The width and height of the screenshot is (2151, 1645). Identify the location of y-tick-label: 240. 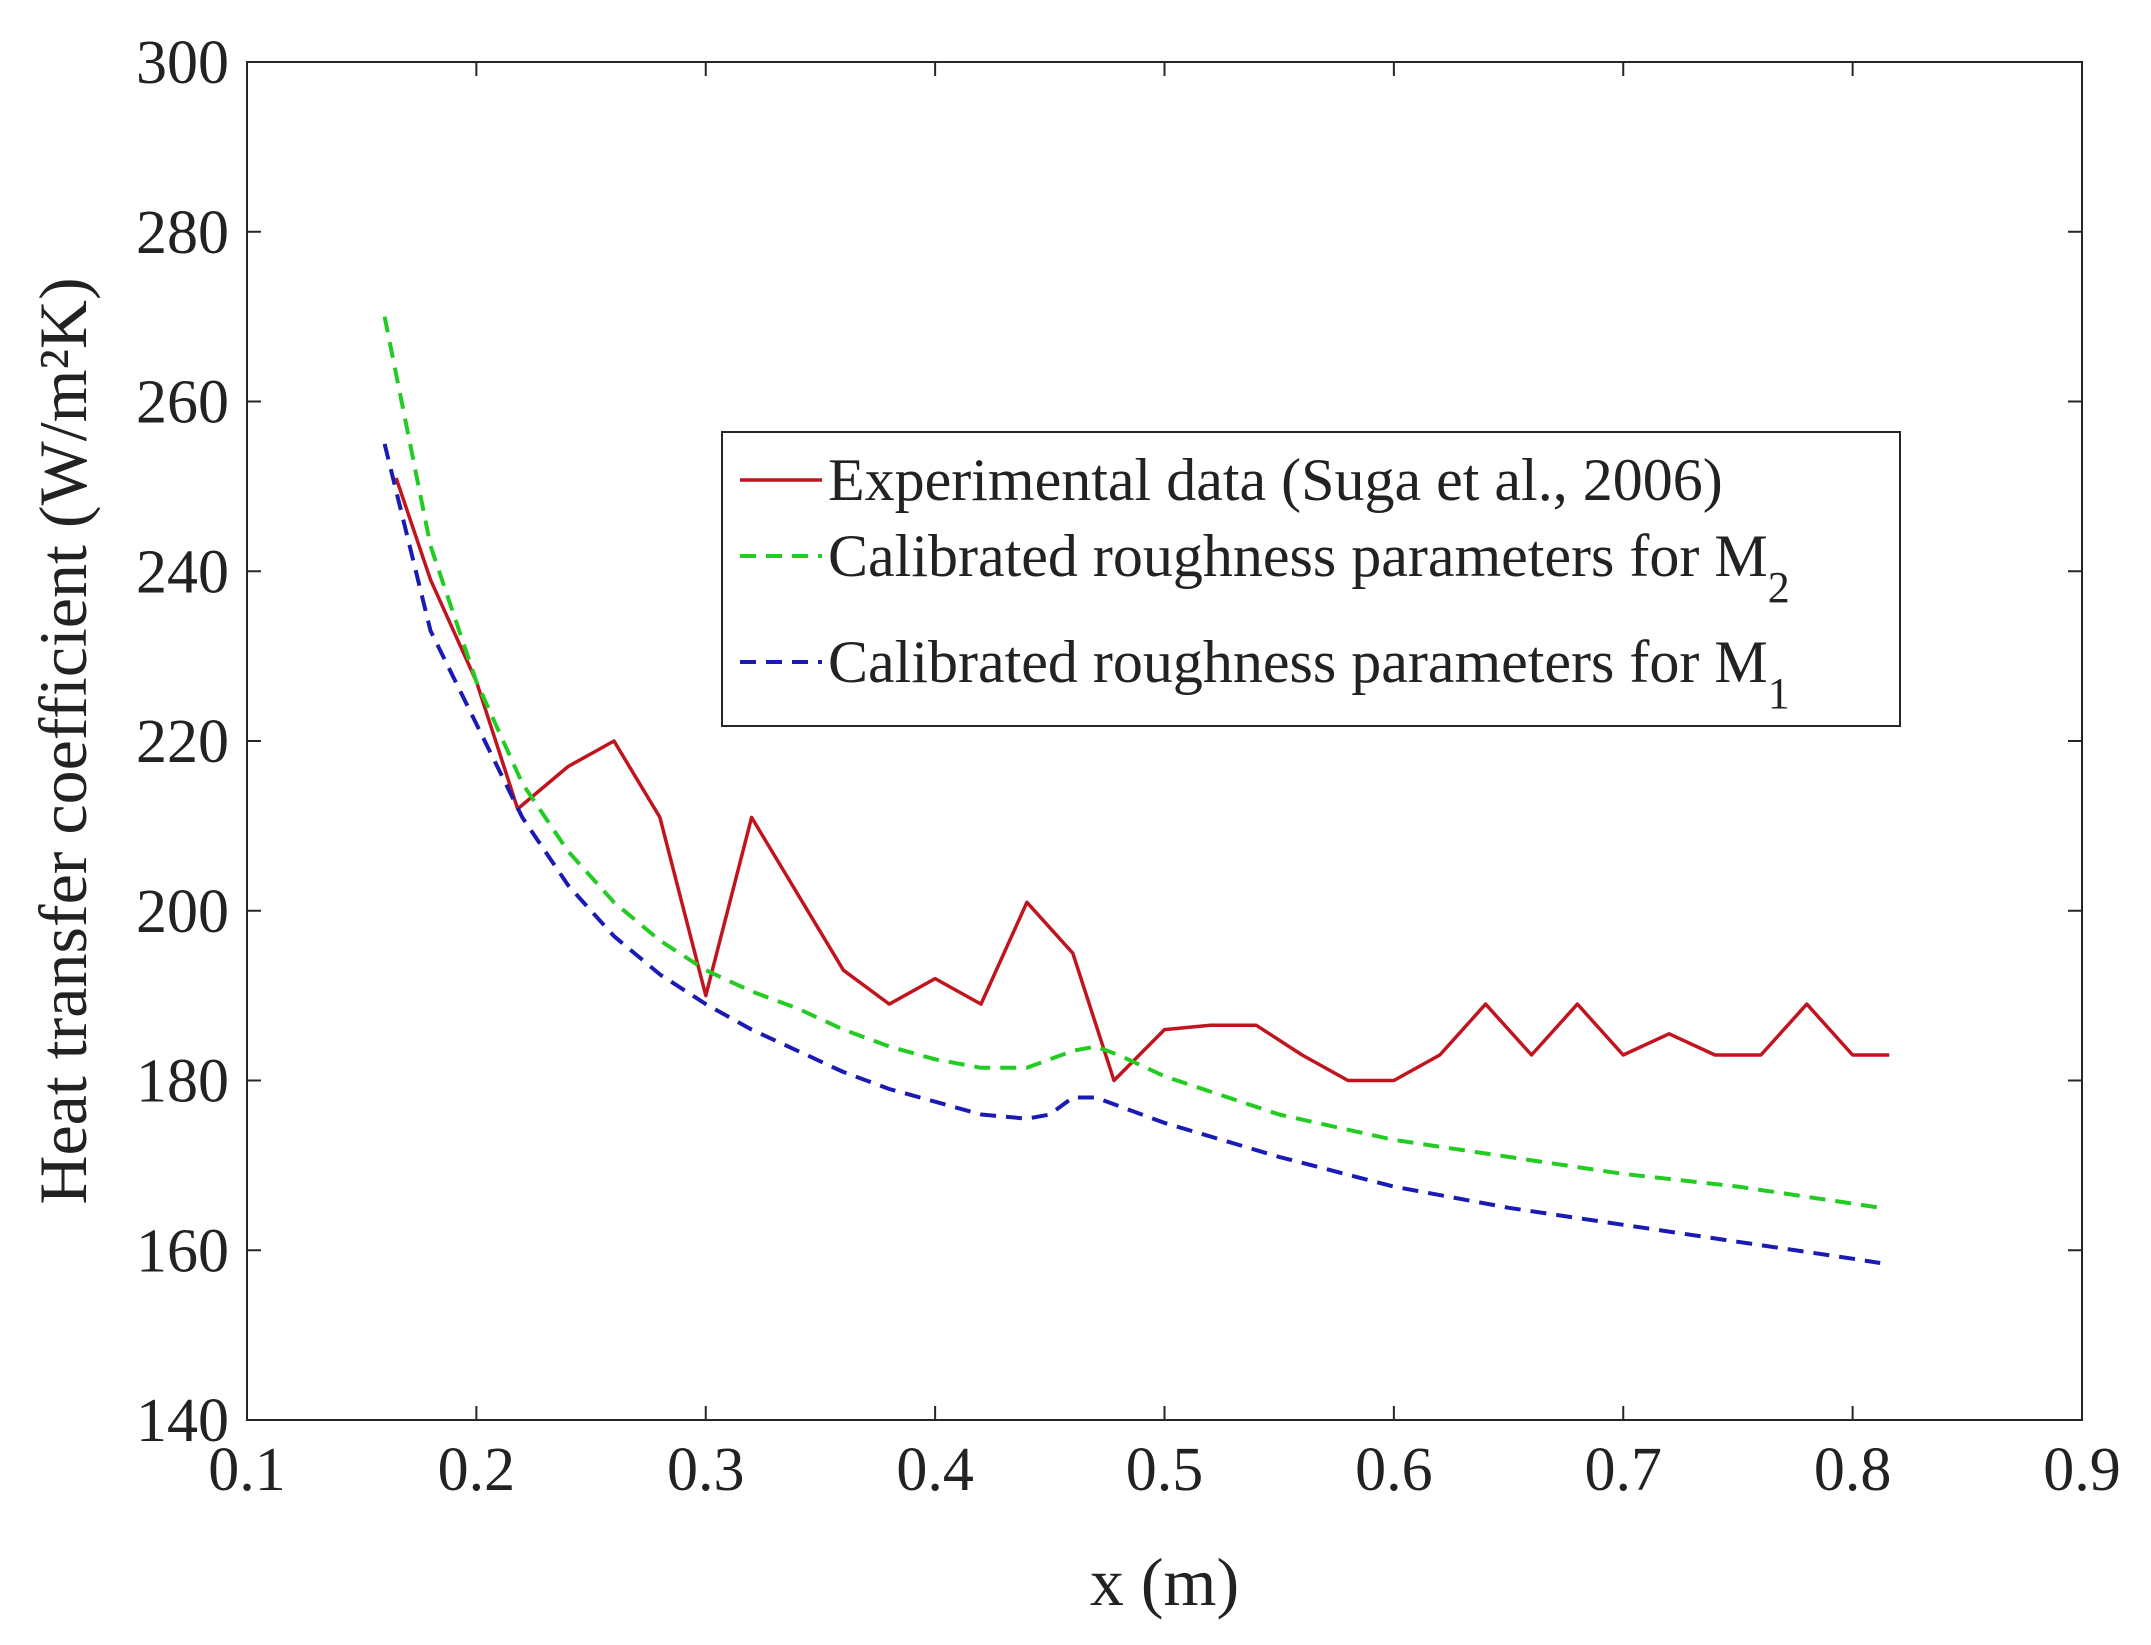
(182, 572).